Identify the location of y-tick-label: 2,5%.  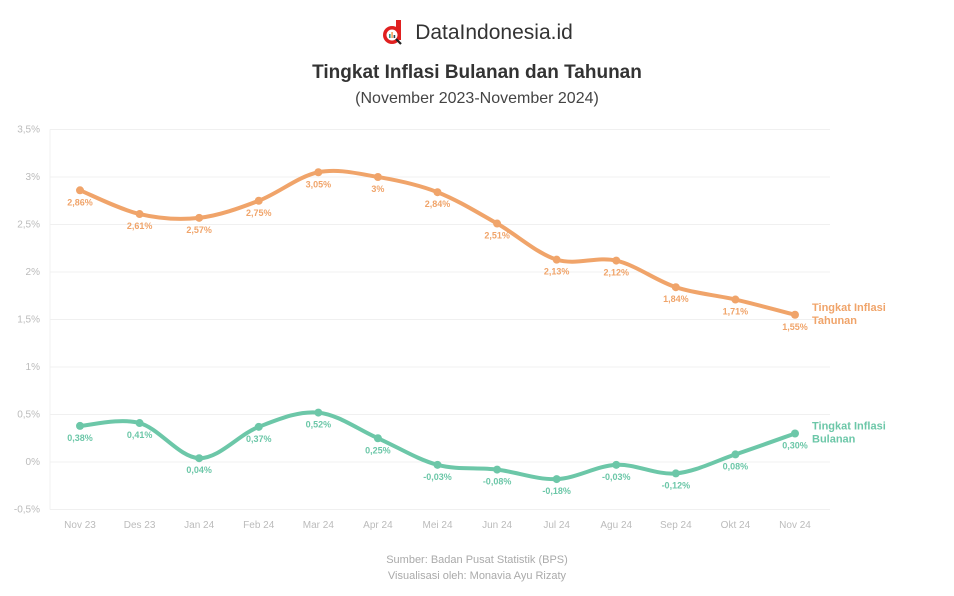
(28, 225).